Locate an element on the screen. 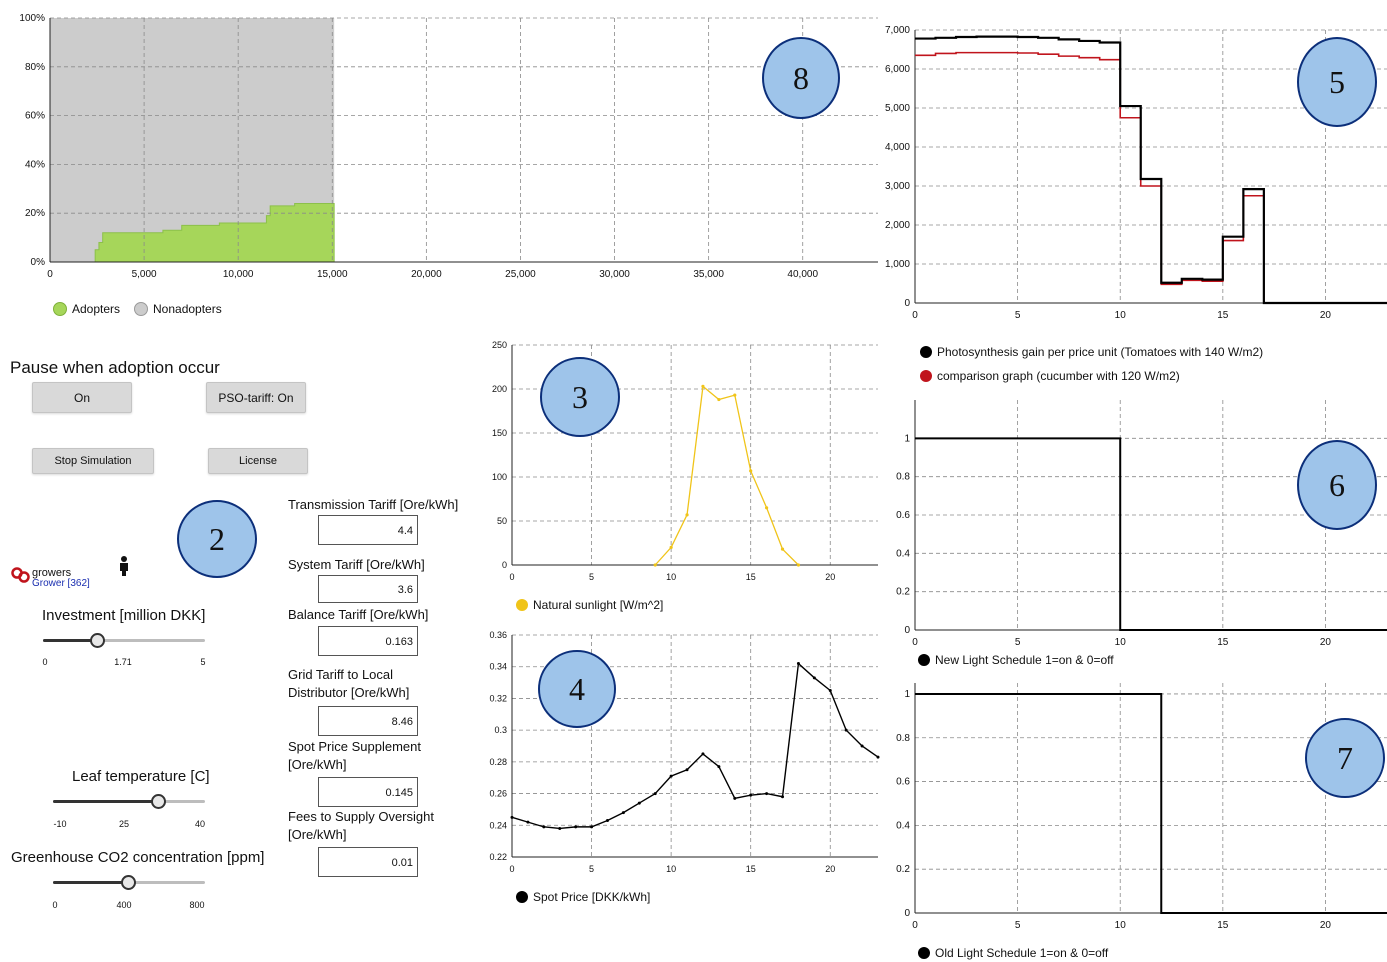 This screenshot has width=1387, height=962. adoption-y-tick-label: 0% is located at coordinates (38, 262).